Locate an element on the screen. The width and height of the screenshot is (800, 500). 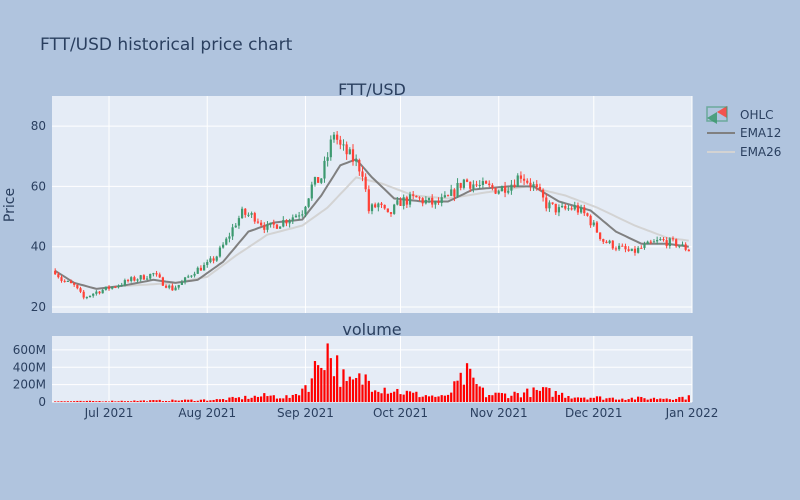
legend: OHLC EMA12 EMA26 is located at coordinates (743, 132).